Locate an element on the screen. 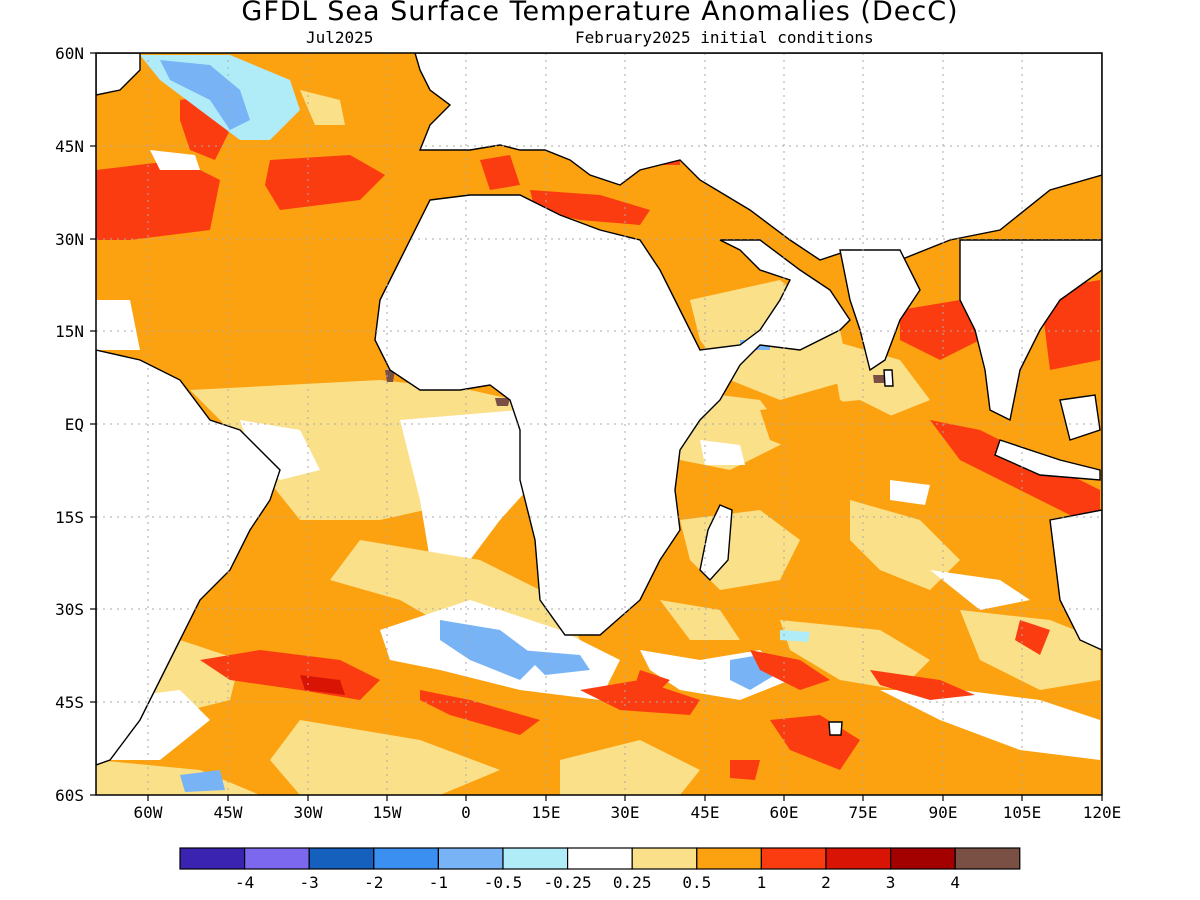  lat-label: 15N is located at coordinates (69, 331).